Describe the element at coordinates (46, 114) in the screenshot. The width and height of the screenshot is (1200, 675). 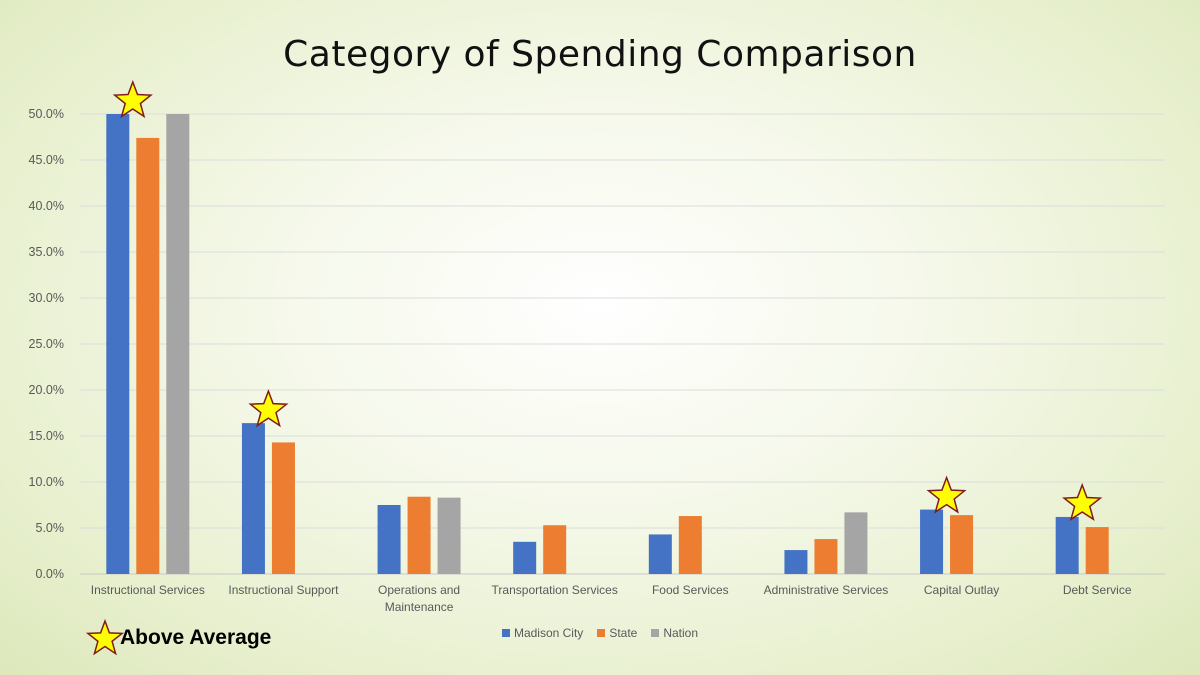
I see `y-tick-label: 50.0%` at that location.